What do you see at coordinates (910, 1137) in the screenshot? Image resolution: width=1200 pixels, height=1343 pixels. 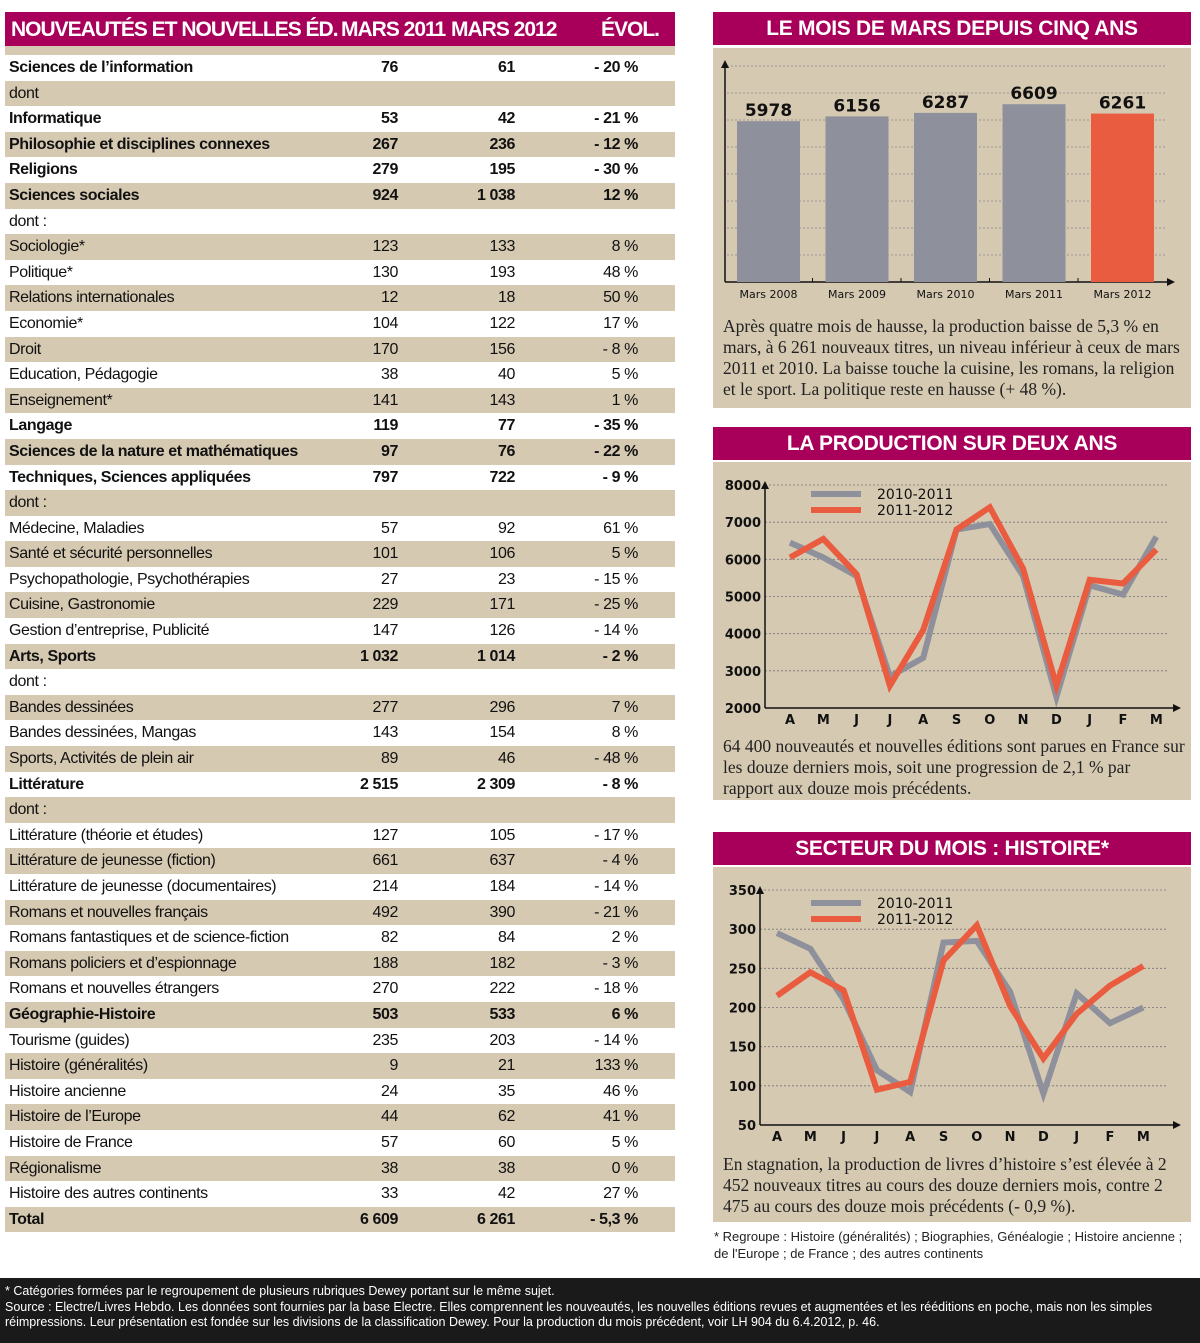 I see `x-tick-label: A` at bounding box center [910, 1137].